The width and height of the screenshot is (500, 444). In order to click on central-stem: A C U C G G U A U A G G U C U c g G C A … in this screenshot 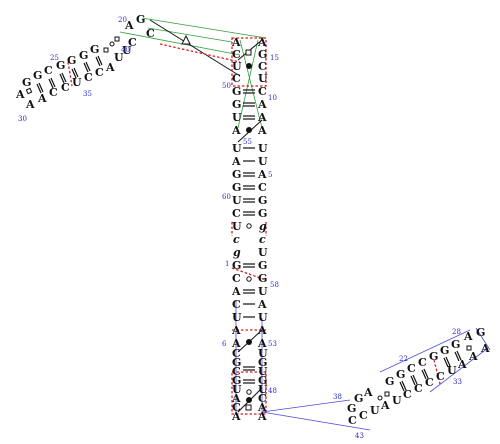, I will do `click(249, 229)`.